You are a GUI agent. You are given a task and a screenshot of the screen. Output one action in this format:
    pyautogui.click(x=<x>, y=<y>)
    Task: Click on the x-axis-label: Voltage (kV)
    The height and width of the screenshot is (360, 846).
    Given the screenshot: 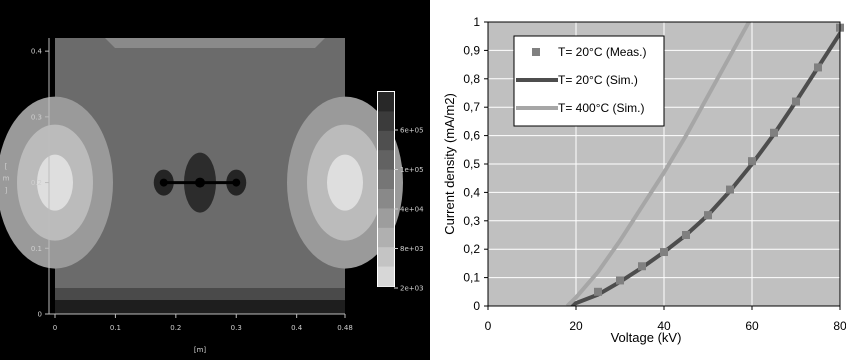 What is the action you would take?
    pyautogui.click(x=646, y=337)
    